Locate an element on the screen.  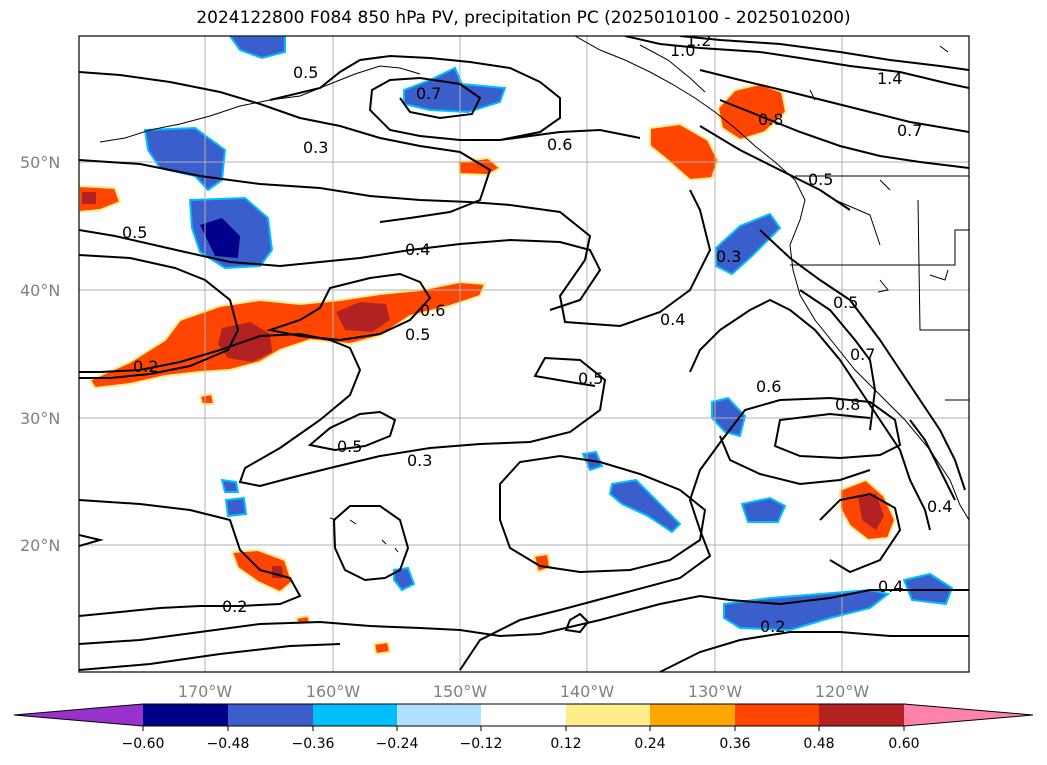
colorbar-tick-label: 0.48 is located at coordinates (818, 744).